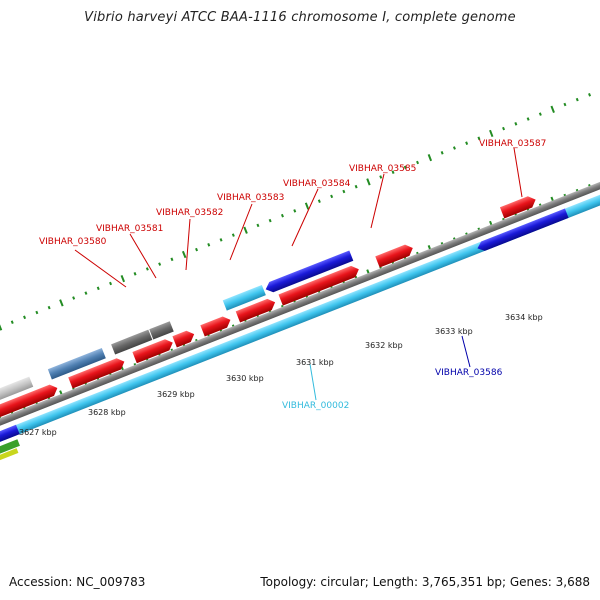 This screenshot has width=600, height=600. I want to click on gene-steel-left, so click(76, 363).